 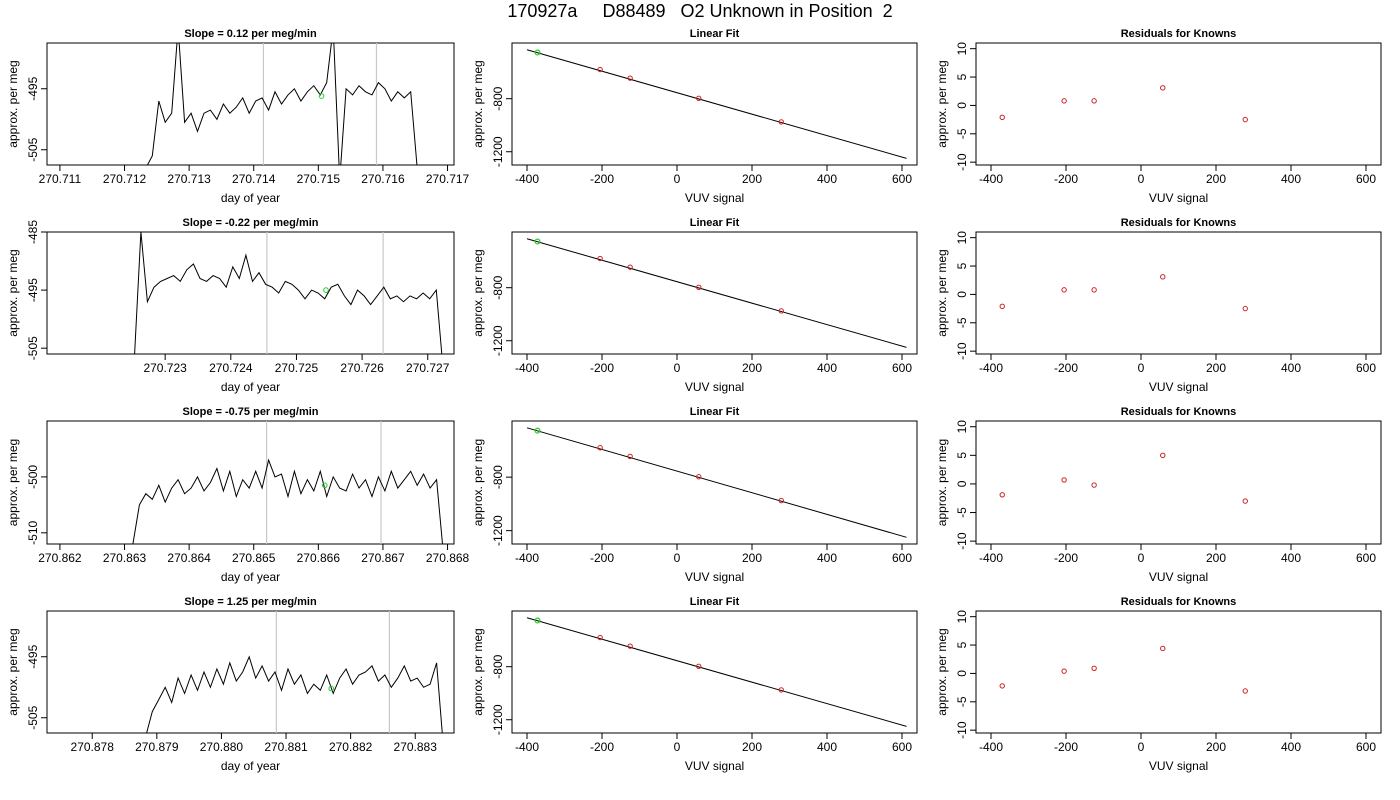 What do you see at coordinates (448, 558) in the screenshot?
I see `x-tick-label: 270.868` at bounding box center [448, 558].